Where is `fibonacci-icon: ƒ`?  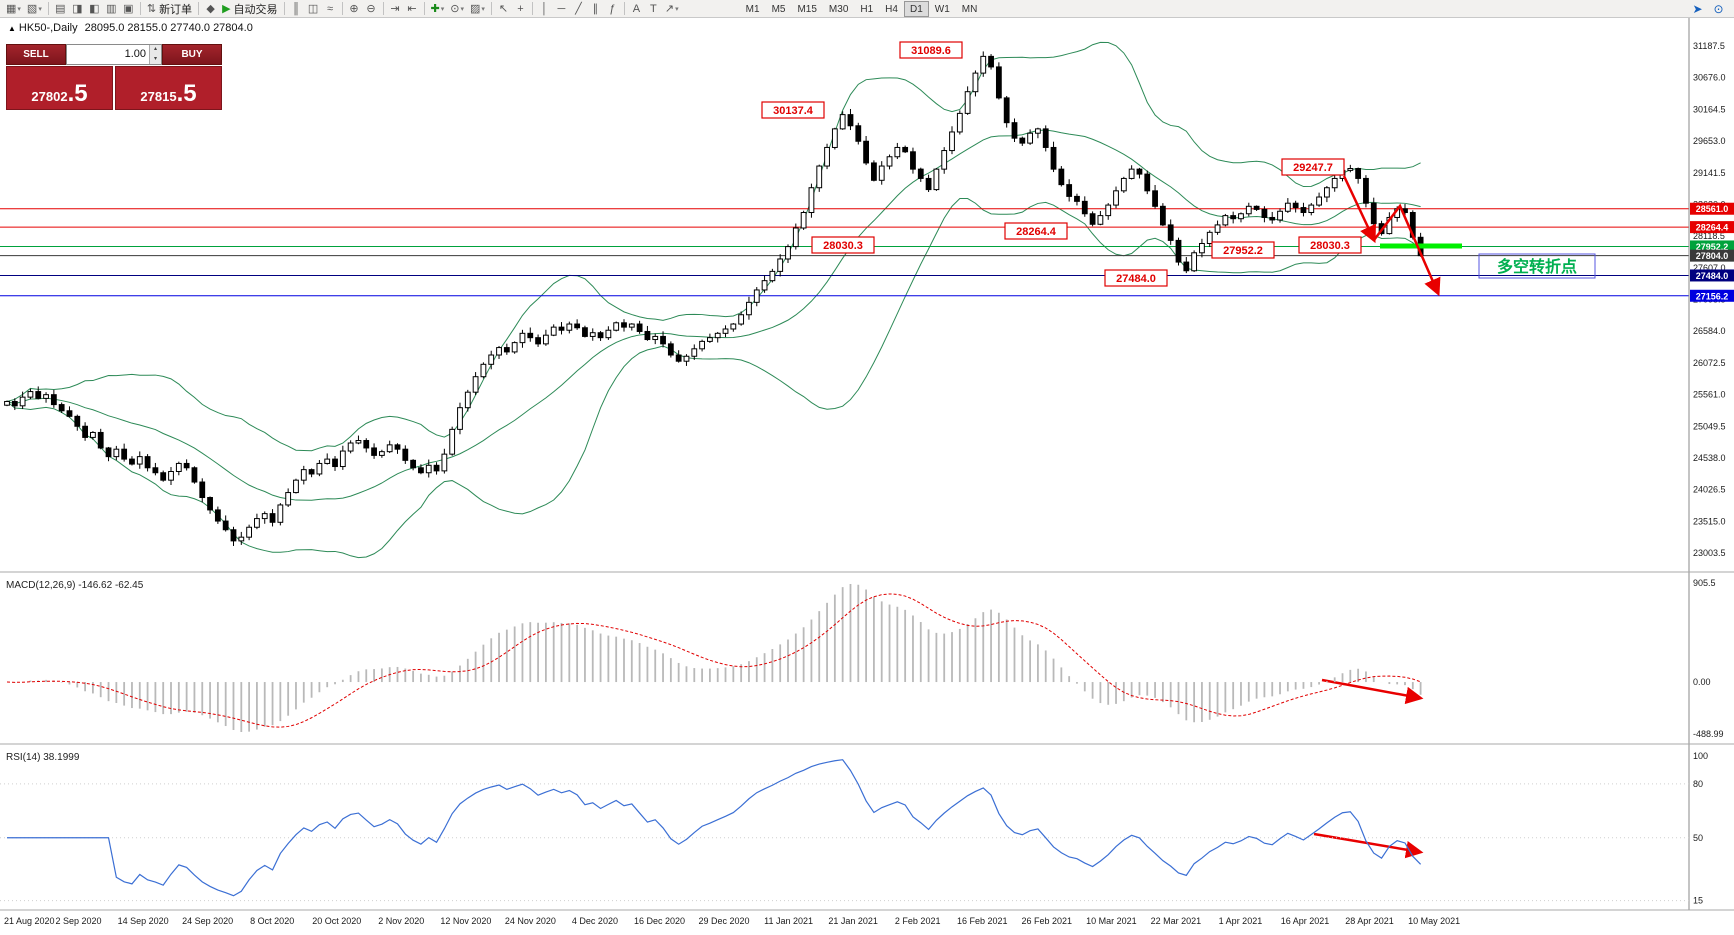 fibonacci-icon: ƒ is located at coordinates (612, 9).